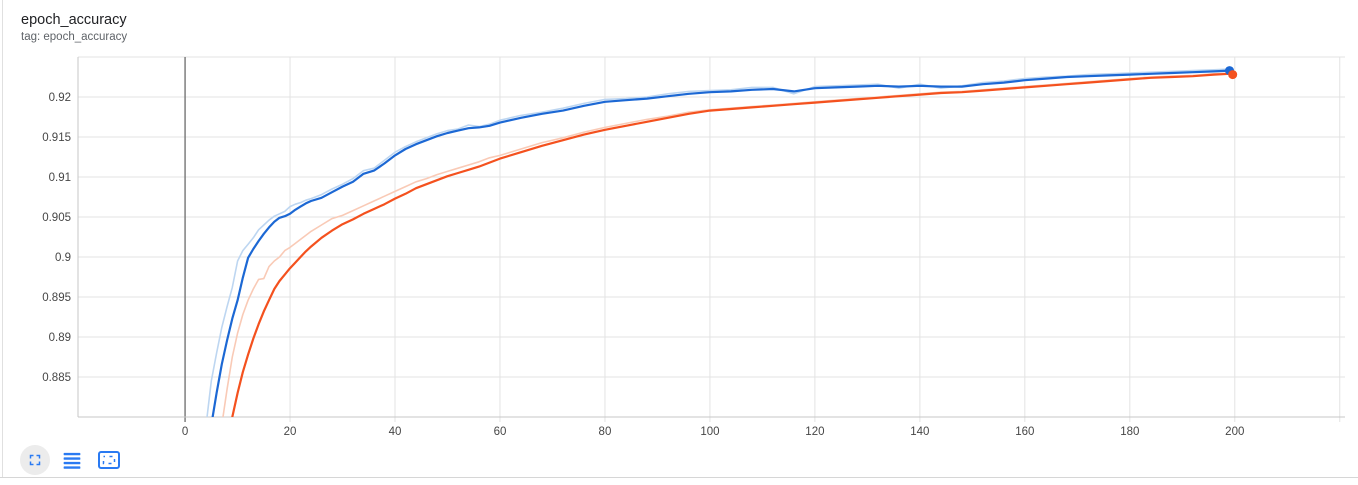  What do you see at coordinates (1234, 432) in the screenshot?
I see `x-axis-tick-label: 200` at bounding box center [1234, 432].